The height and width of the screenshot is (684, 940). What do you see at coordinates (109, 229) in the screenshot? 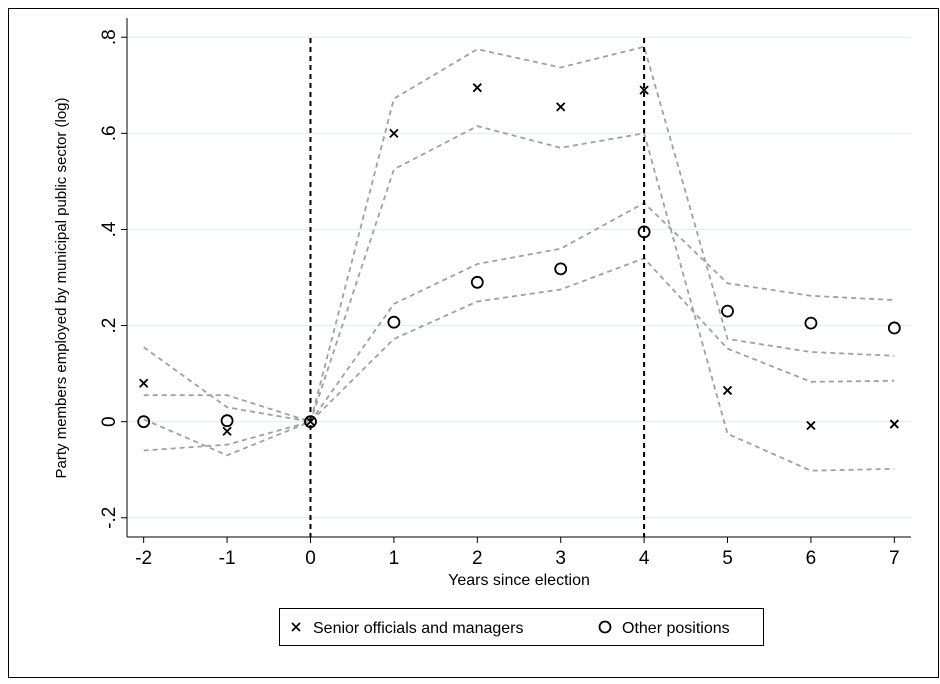
I see `y-tick-label-3: .4` at bounding box center [109, 229].